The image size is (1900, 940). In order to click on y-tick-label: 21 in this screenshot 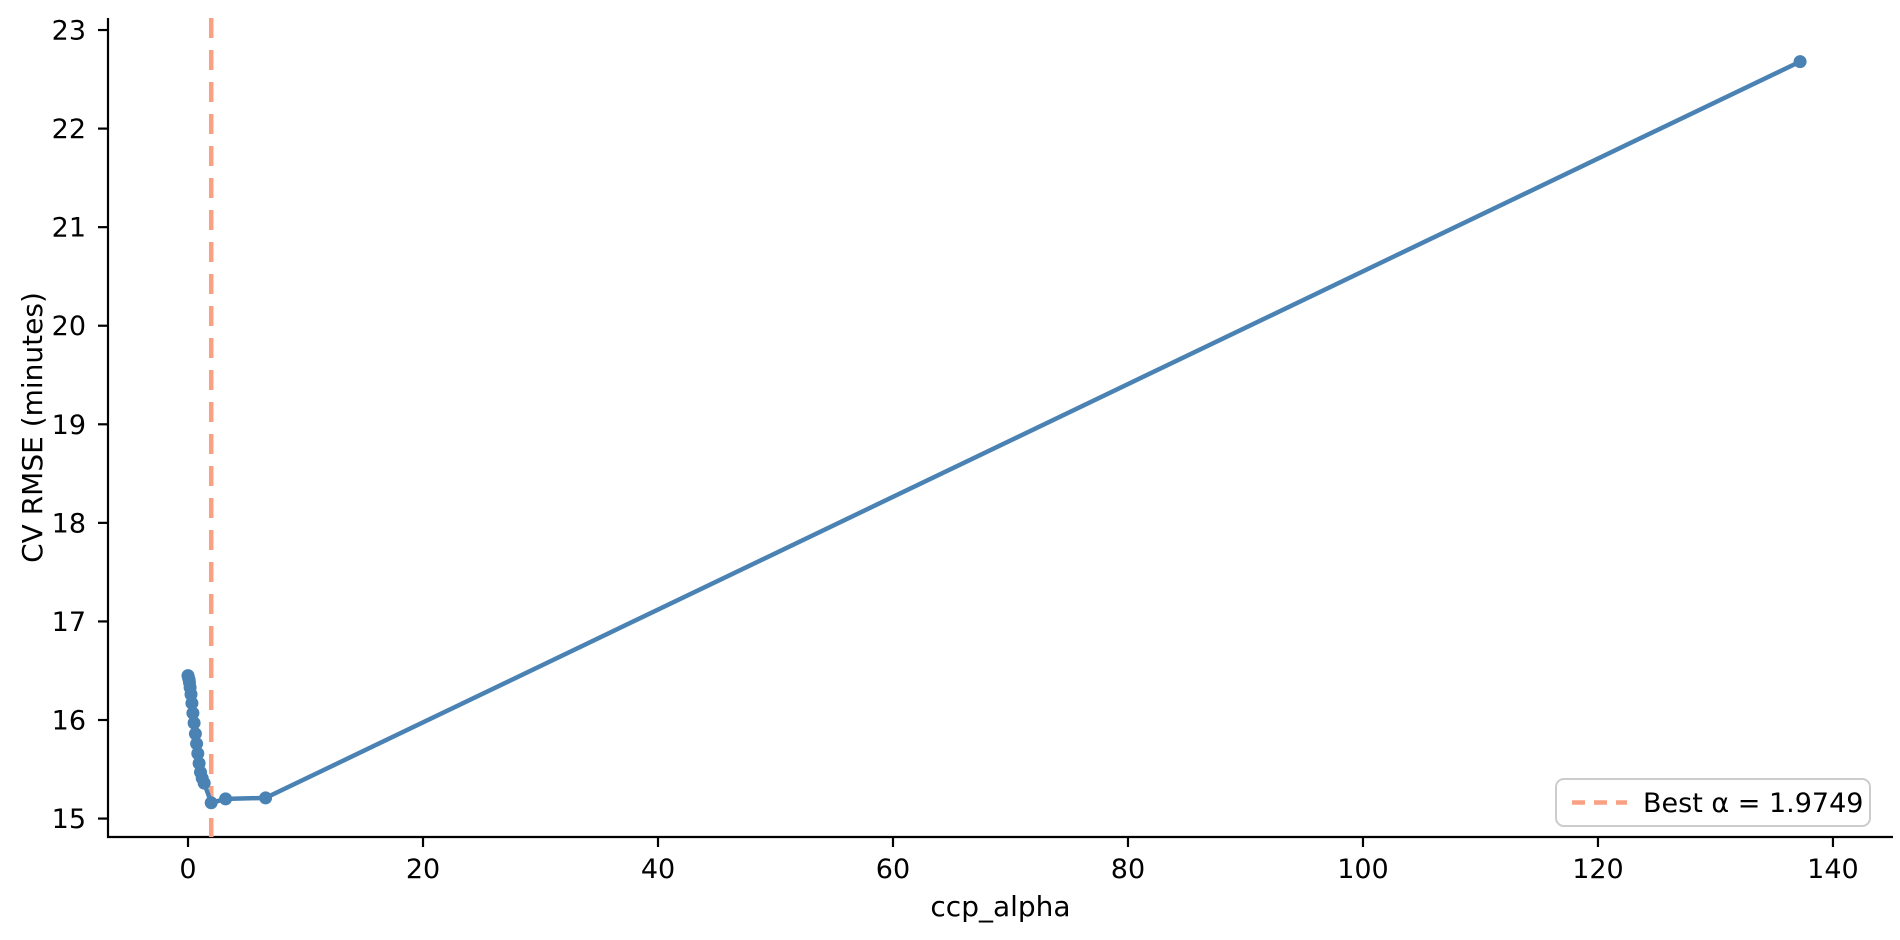, I will do `click(69, 228)`.